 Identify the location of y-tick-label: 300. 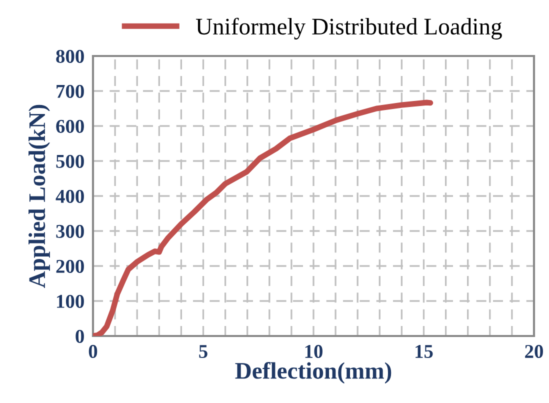
(70, 231).